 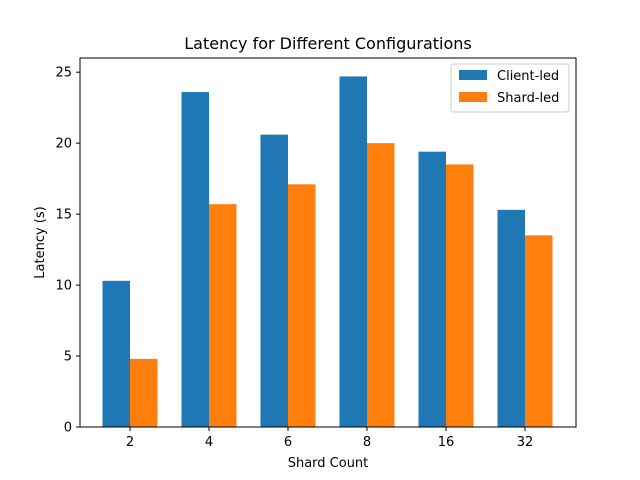 I want to click on x-tick-label: 2, so click(x=130, y=442).